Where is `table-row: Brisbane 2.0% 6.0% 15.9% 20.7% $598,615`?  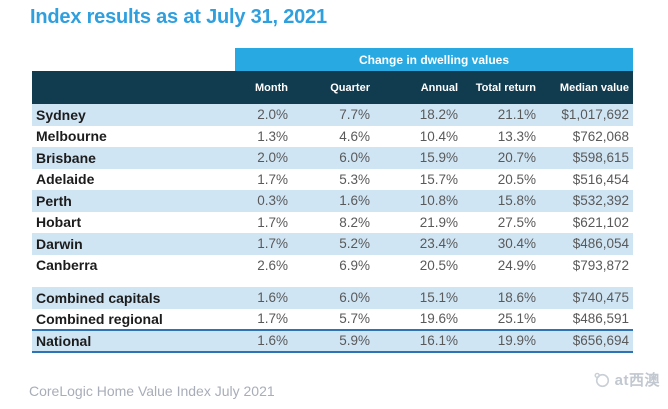 table-row: Brisbane 2.0% 6.0% 15.9% 20.7% $598,615 is located at coordinates (332, 158).